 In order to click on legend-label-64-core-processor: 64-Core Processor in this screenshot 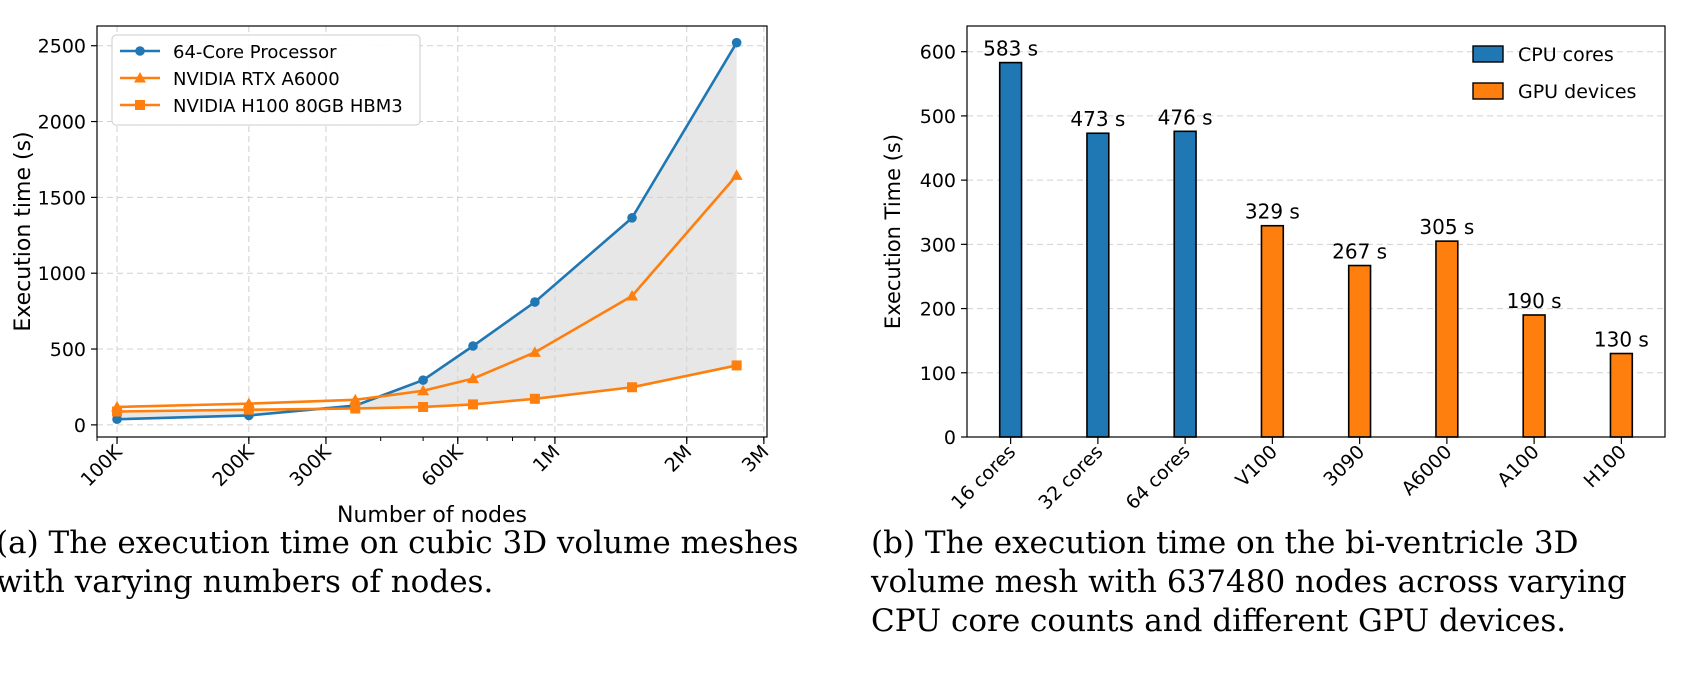, I will do `click(255, 52)`.